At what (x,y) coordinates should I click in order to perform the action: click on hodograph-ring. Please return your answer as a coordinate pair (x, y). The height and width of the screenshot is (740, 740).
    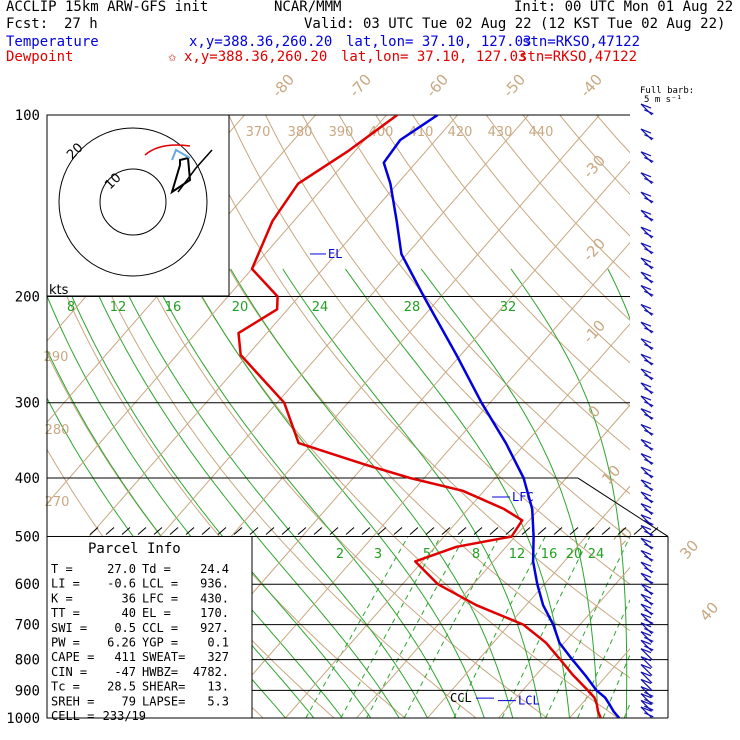
    Looking at the image, I should click on (133, 202).